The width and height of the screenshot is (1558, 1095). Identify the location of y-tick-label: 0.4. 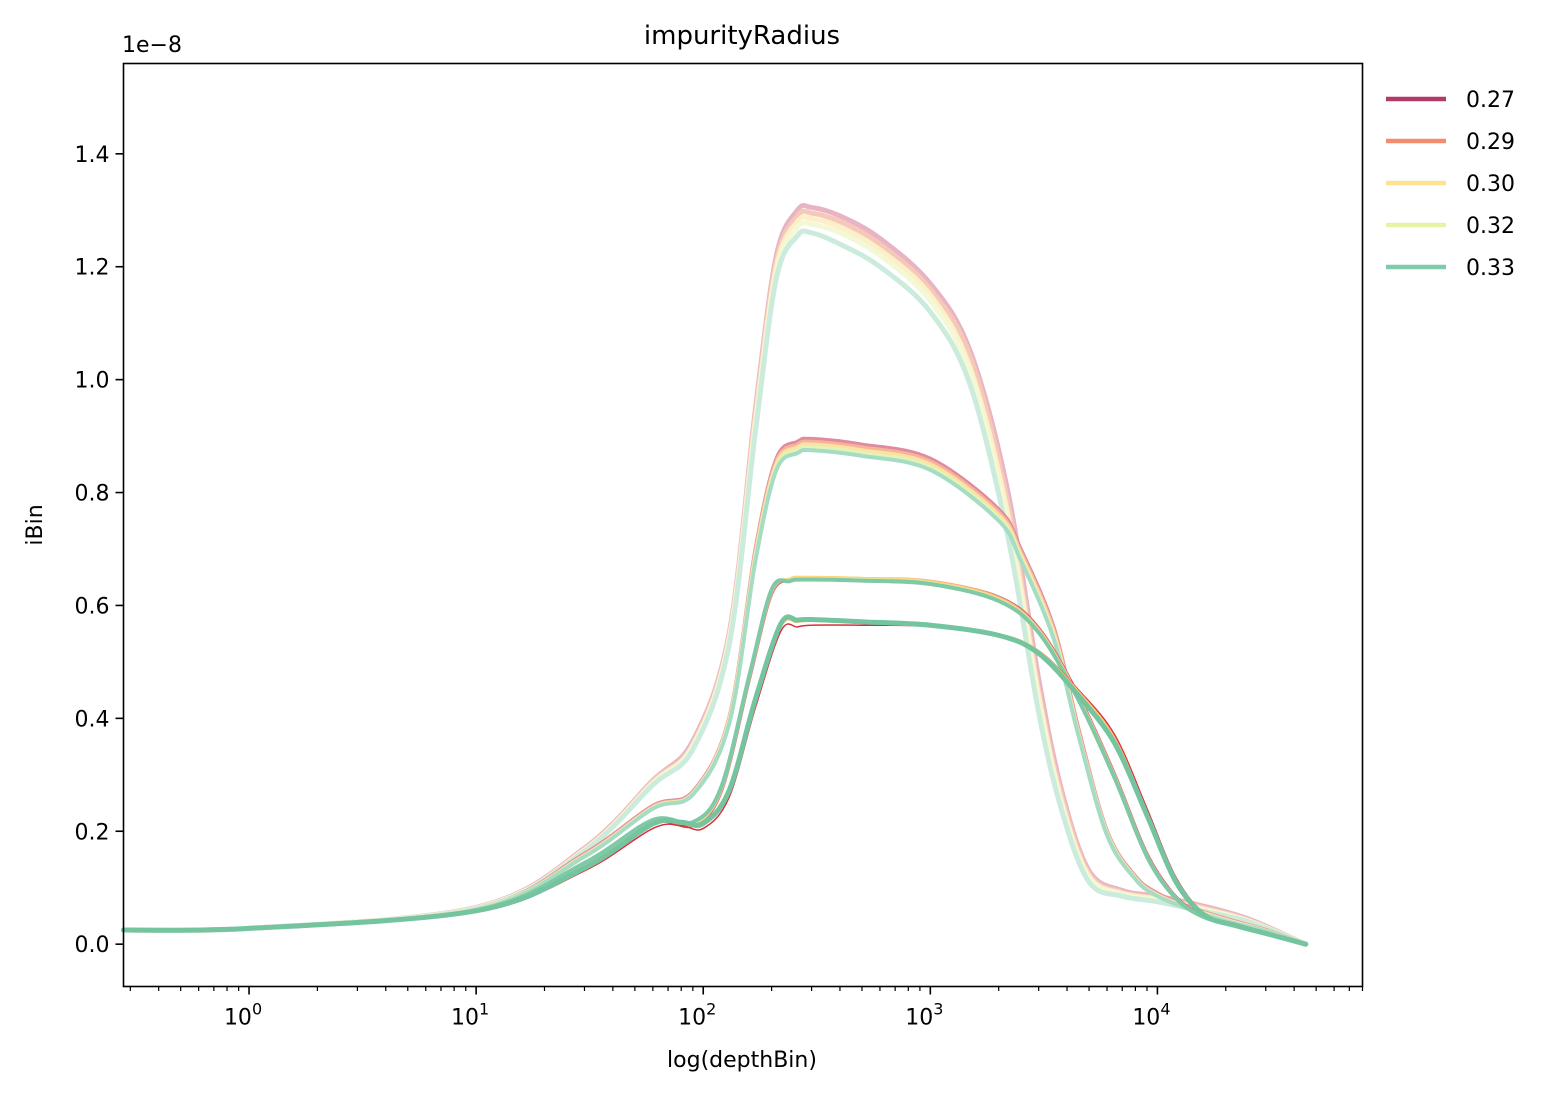
(92, 719).